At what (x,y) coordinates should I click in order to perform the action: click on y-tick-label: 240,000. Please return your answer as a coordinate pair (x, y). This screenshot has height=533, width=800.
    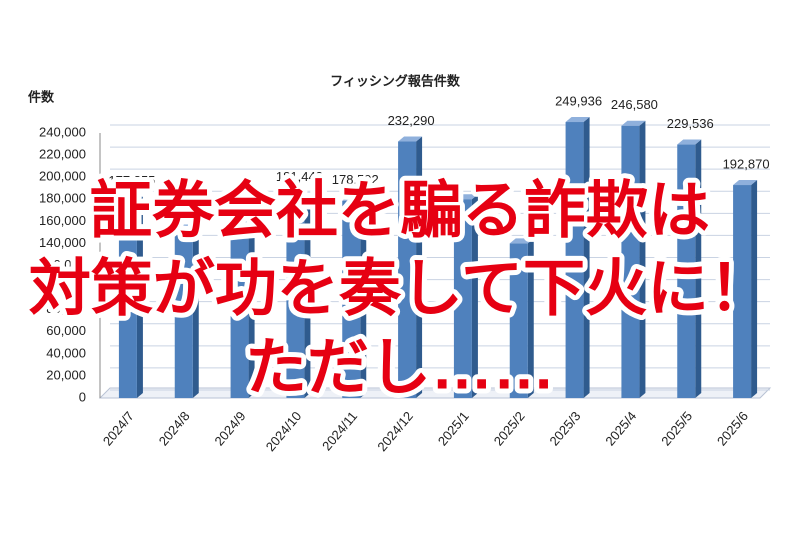
    Looking at the image, I should click on (62, 131).